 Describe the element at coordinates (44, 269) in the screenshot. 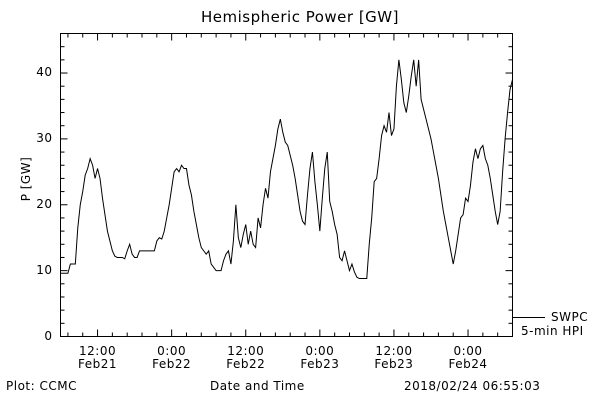

I see `y-tick-label: 10` at that location.